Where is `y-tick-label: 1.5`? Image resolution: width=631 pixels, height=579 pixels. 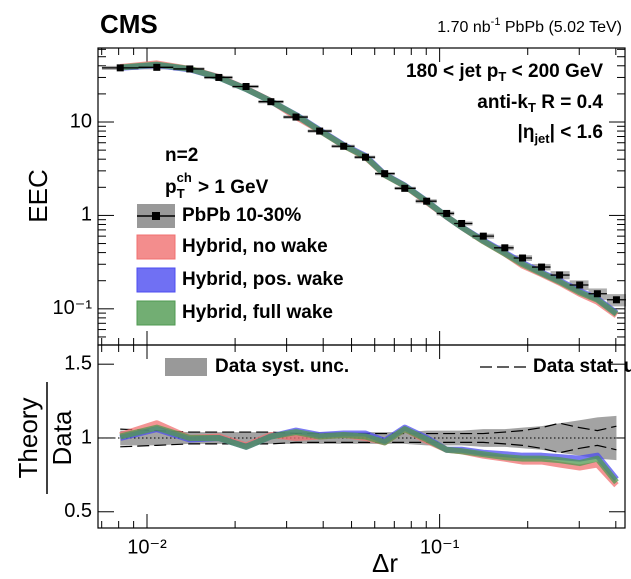
y-tick-label: 1.5 is located at coordinates (78, 363).